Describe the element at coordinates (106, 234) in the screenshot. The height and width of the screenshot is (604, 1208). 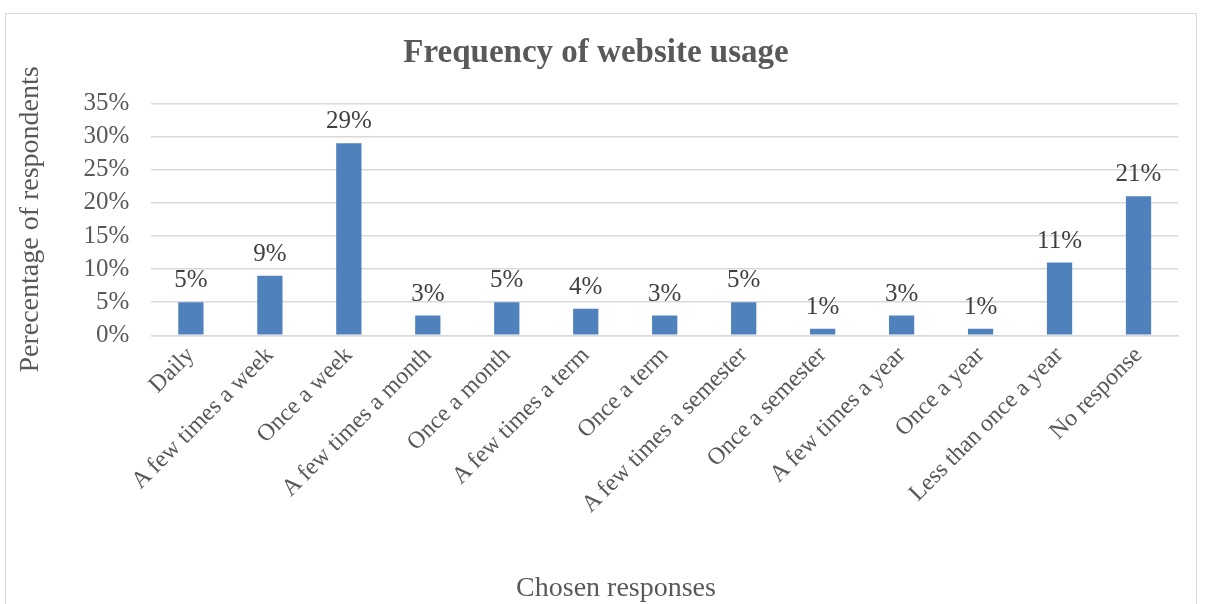
I see `y-tick-label: 15%` at that location.